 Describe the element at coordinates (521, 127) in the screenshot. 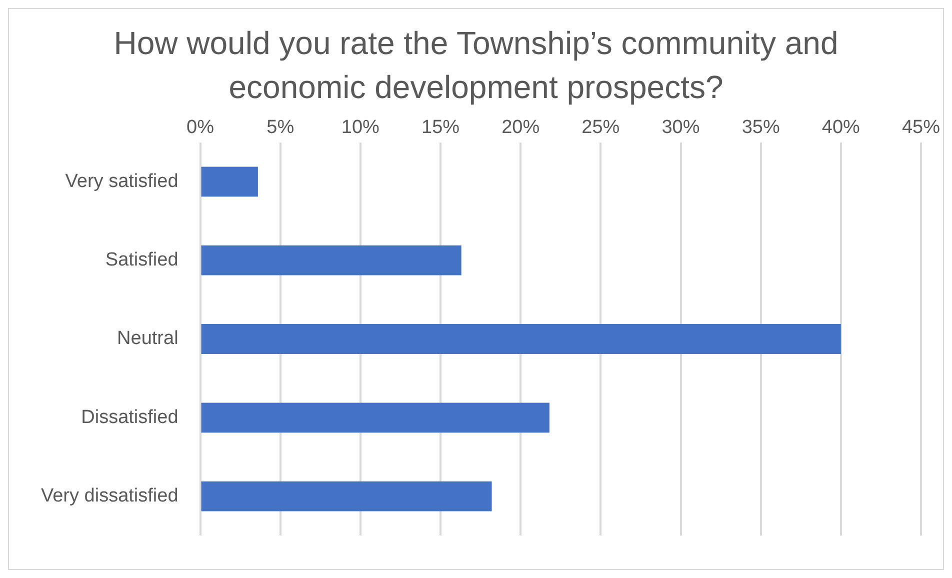

I see `x-tick-label: 20%` at that location.